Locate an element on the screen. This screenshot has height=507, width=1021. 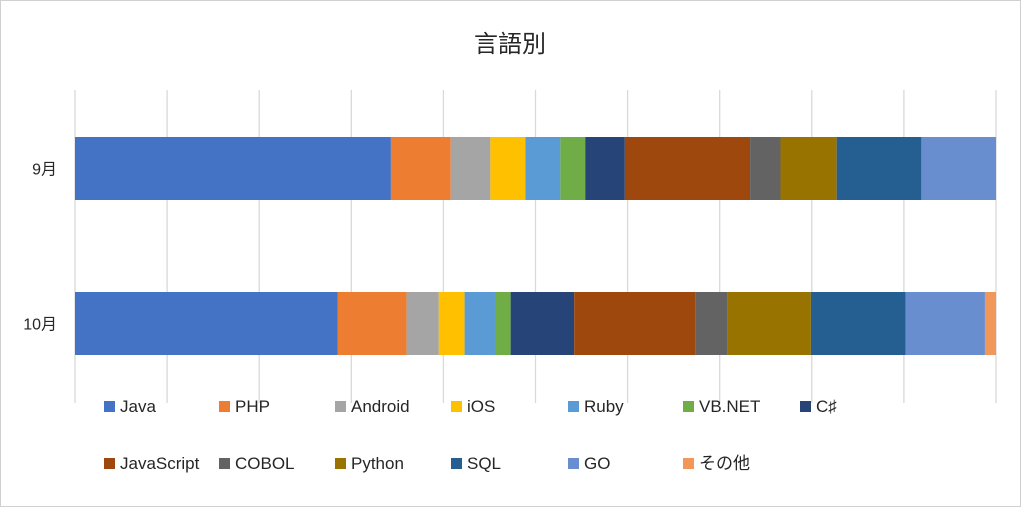
legend-item: Android is located at coordinates (372, 406).